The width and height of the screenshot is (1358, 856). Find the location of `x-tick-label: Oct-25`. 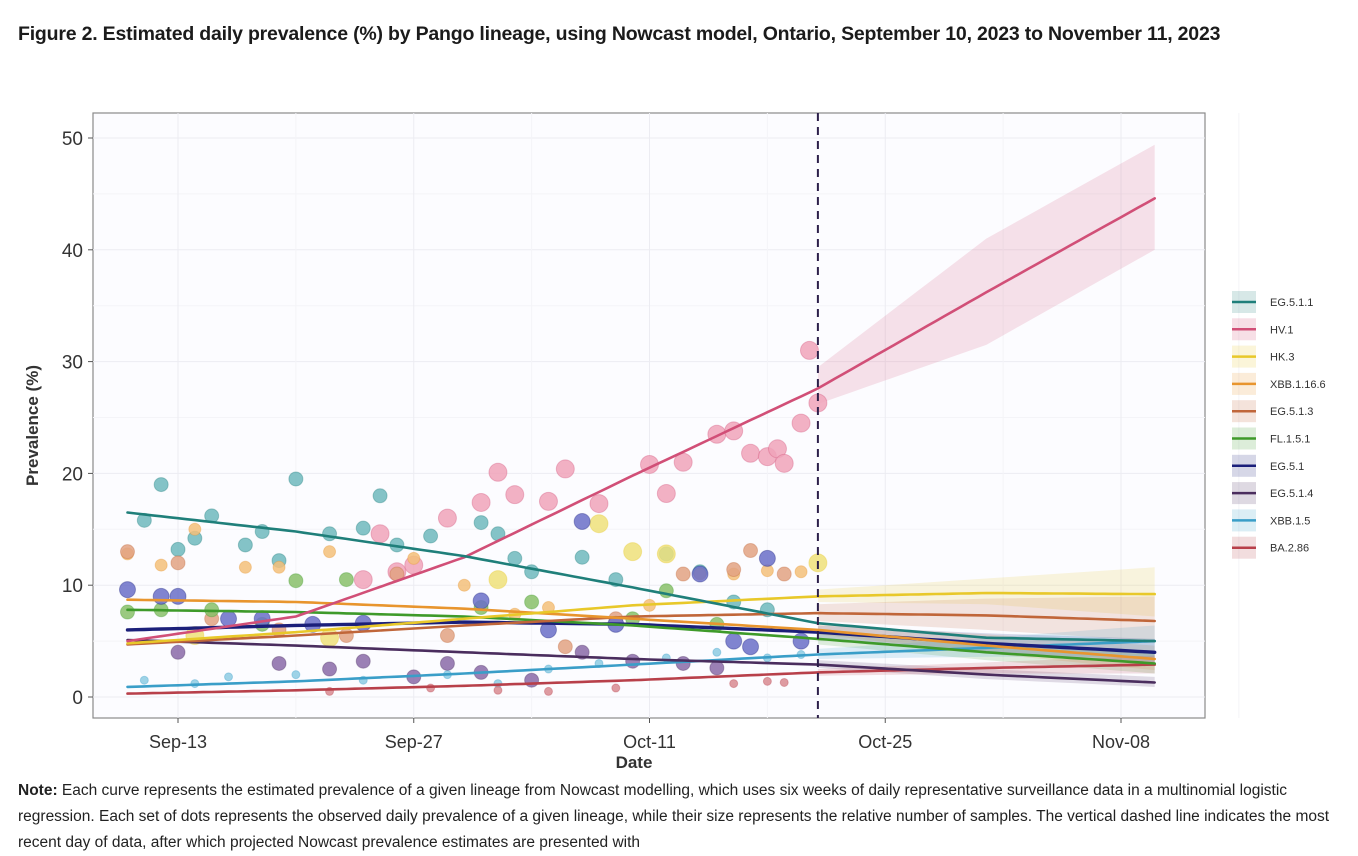

x-tick-label: Oct-25 is located at coordinates (885, 742).